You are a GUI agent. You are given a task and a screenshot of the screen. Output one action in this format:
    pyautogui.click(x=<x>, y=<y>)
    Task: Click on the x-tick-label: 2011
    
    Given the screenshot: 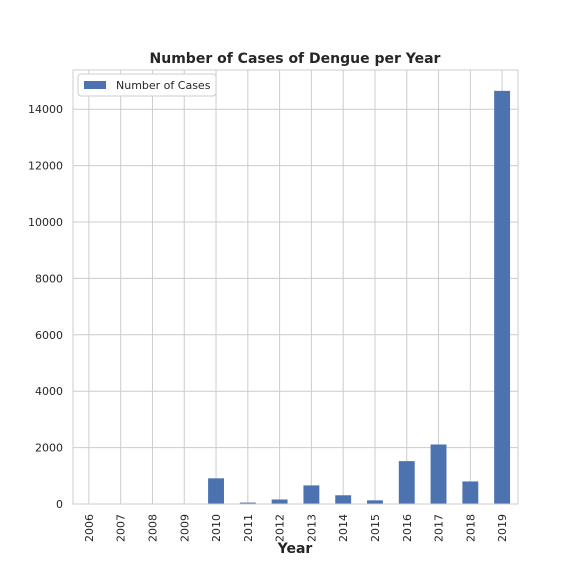 What is the action you would take?
    pyautogui.click(x=248, y=528)
    